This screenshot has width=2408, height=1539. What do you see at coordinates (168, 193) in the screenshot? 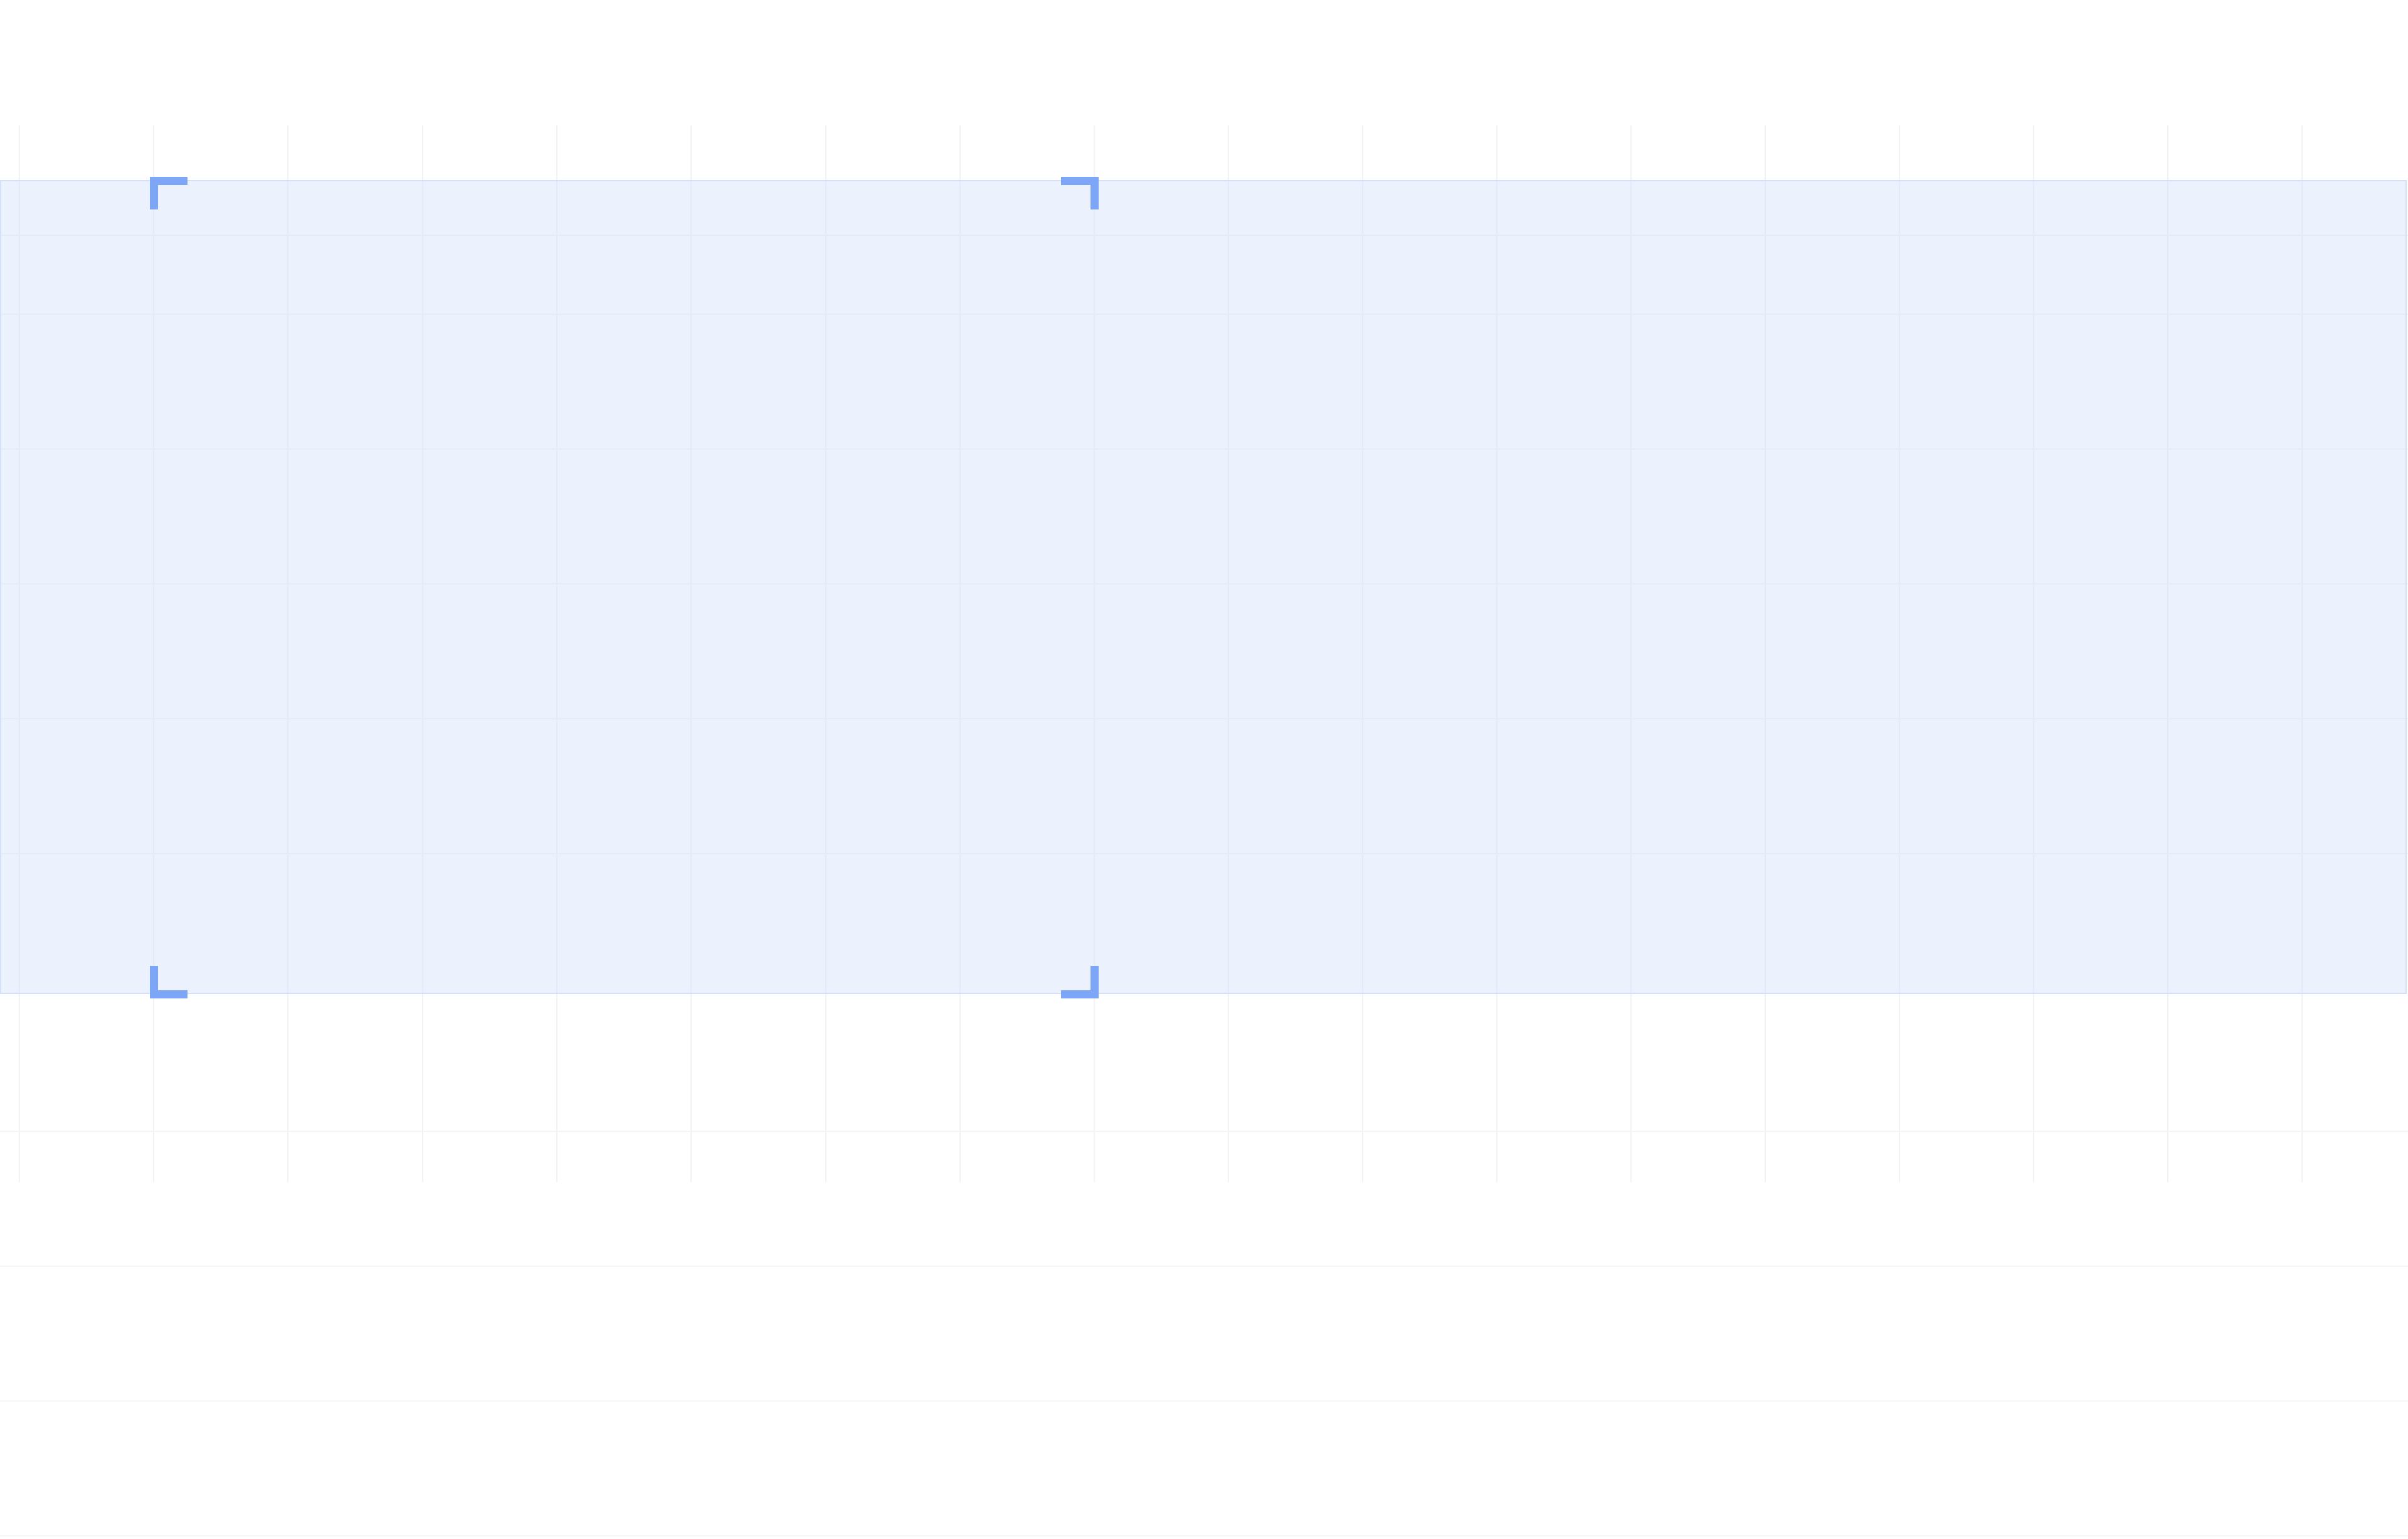
I see `crop-handle-top-left` at bounding box center [168, 193].